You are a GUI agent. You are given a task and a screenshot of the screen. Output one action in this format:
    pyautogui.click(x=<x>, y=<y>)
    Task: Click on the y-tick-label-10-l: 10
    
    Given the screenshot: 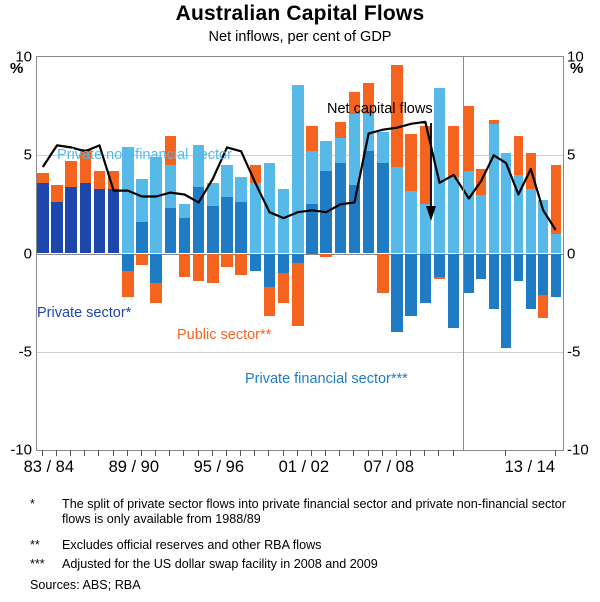 What is the action you would take?
    pyautogui.click(x=23, y=57)
    